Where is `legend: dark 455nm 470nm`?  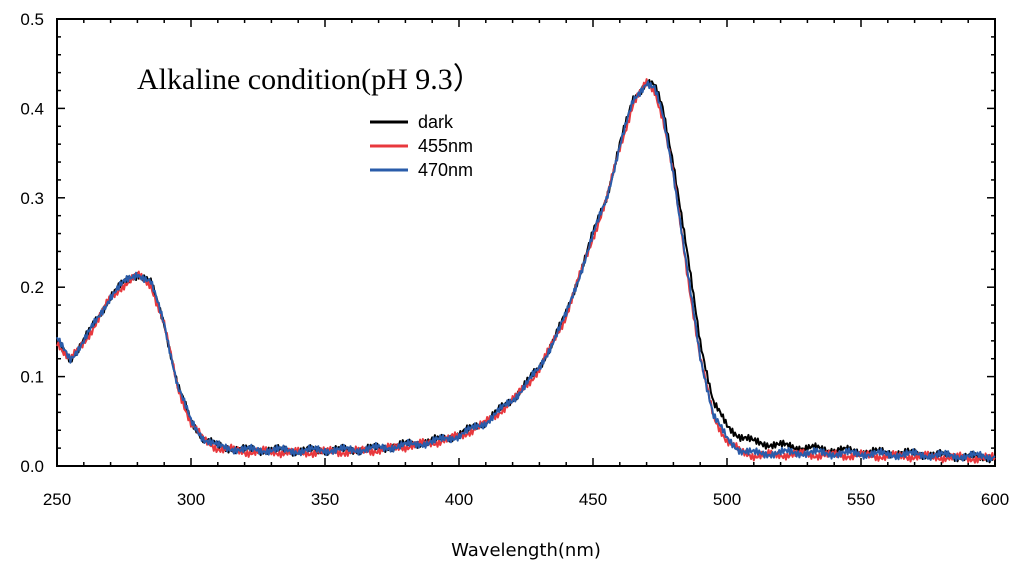 legend: dark 455nm 470nm is located at coordinates (421, 146).